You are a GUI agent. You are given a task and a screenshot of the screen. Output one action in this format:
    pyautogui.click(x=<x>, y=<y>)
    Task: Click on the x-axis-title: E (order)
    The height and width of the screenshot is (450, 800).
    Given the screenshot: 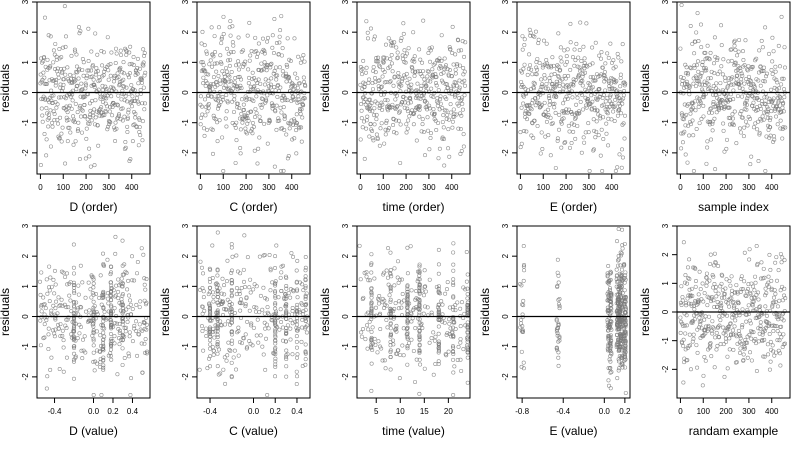 What is the action you would take?
    pyautogui.click(x=573, y=207)
    